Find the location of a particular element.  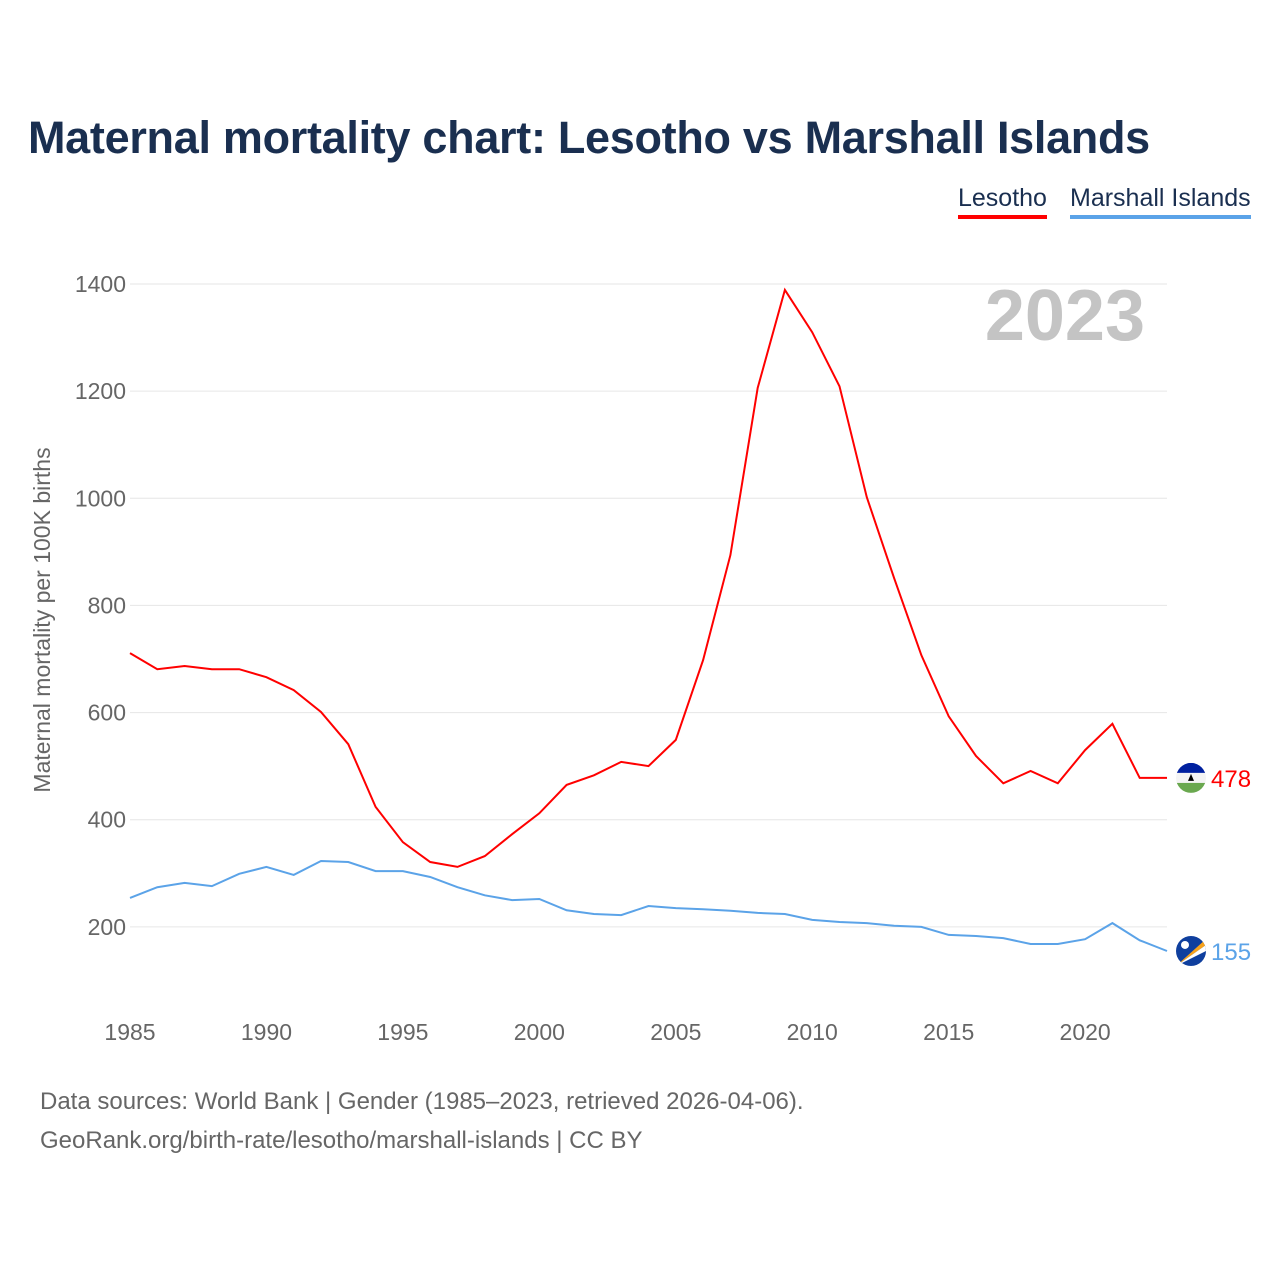

x-tick-label: 2015 is located at coordinates (948, 1032).